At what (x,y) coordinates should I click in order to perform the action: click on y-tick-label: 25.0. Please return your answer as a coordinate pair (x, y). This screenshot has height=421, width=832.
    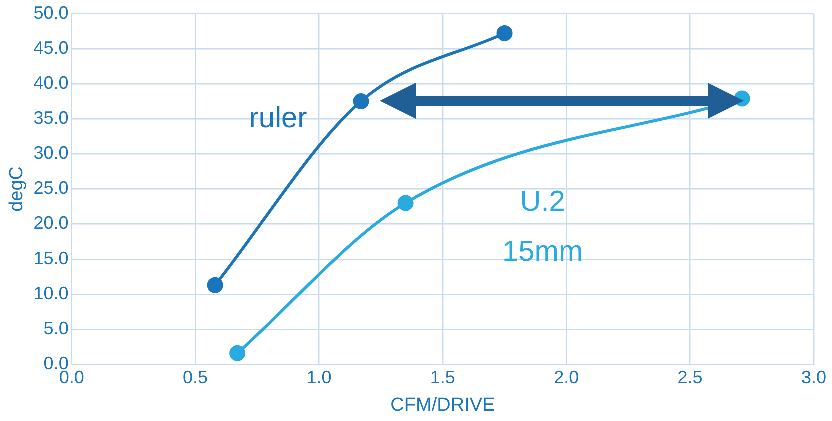
    Looking at the image, I should click on (51, 188).